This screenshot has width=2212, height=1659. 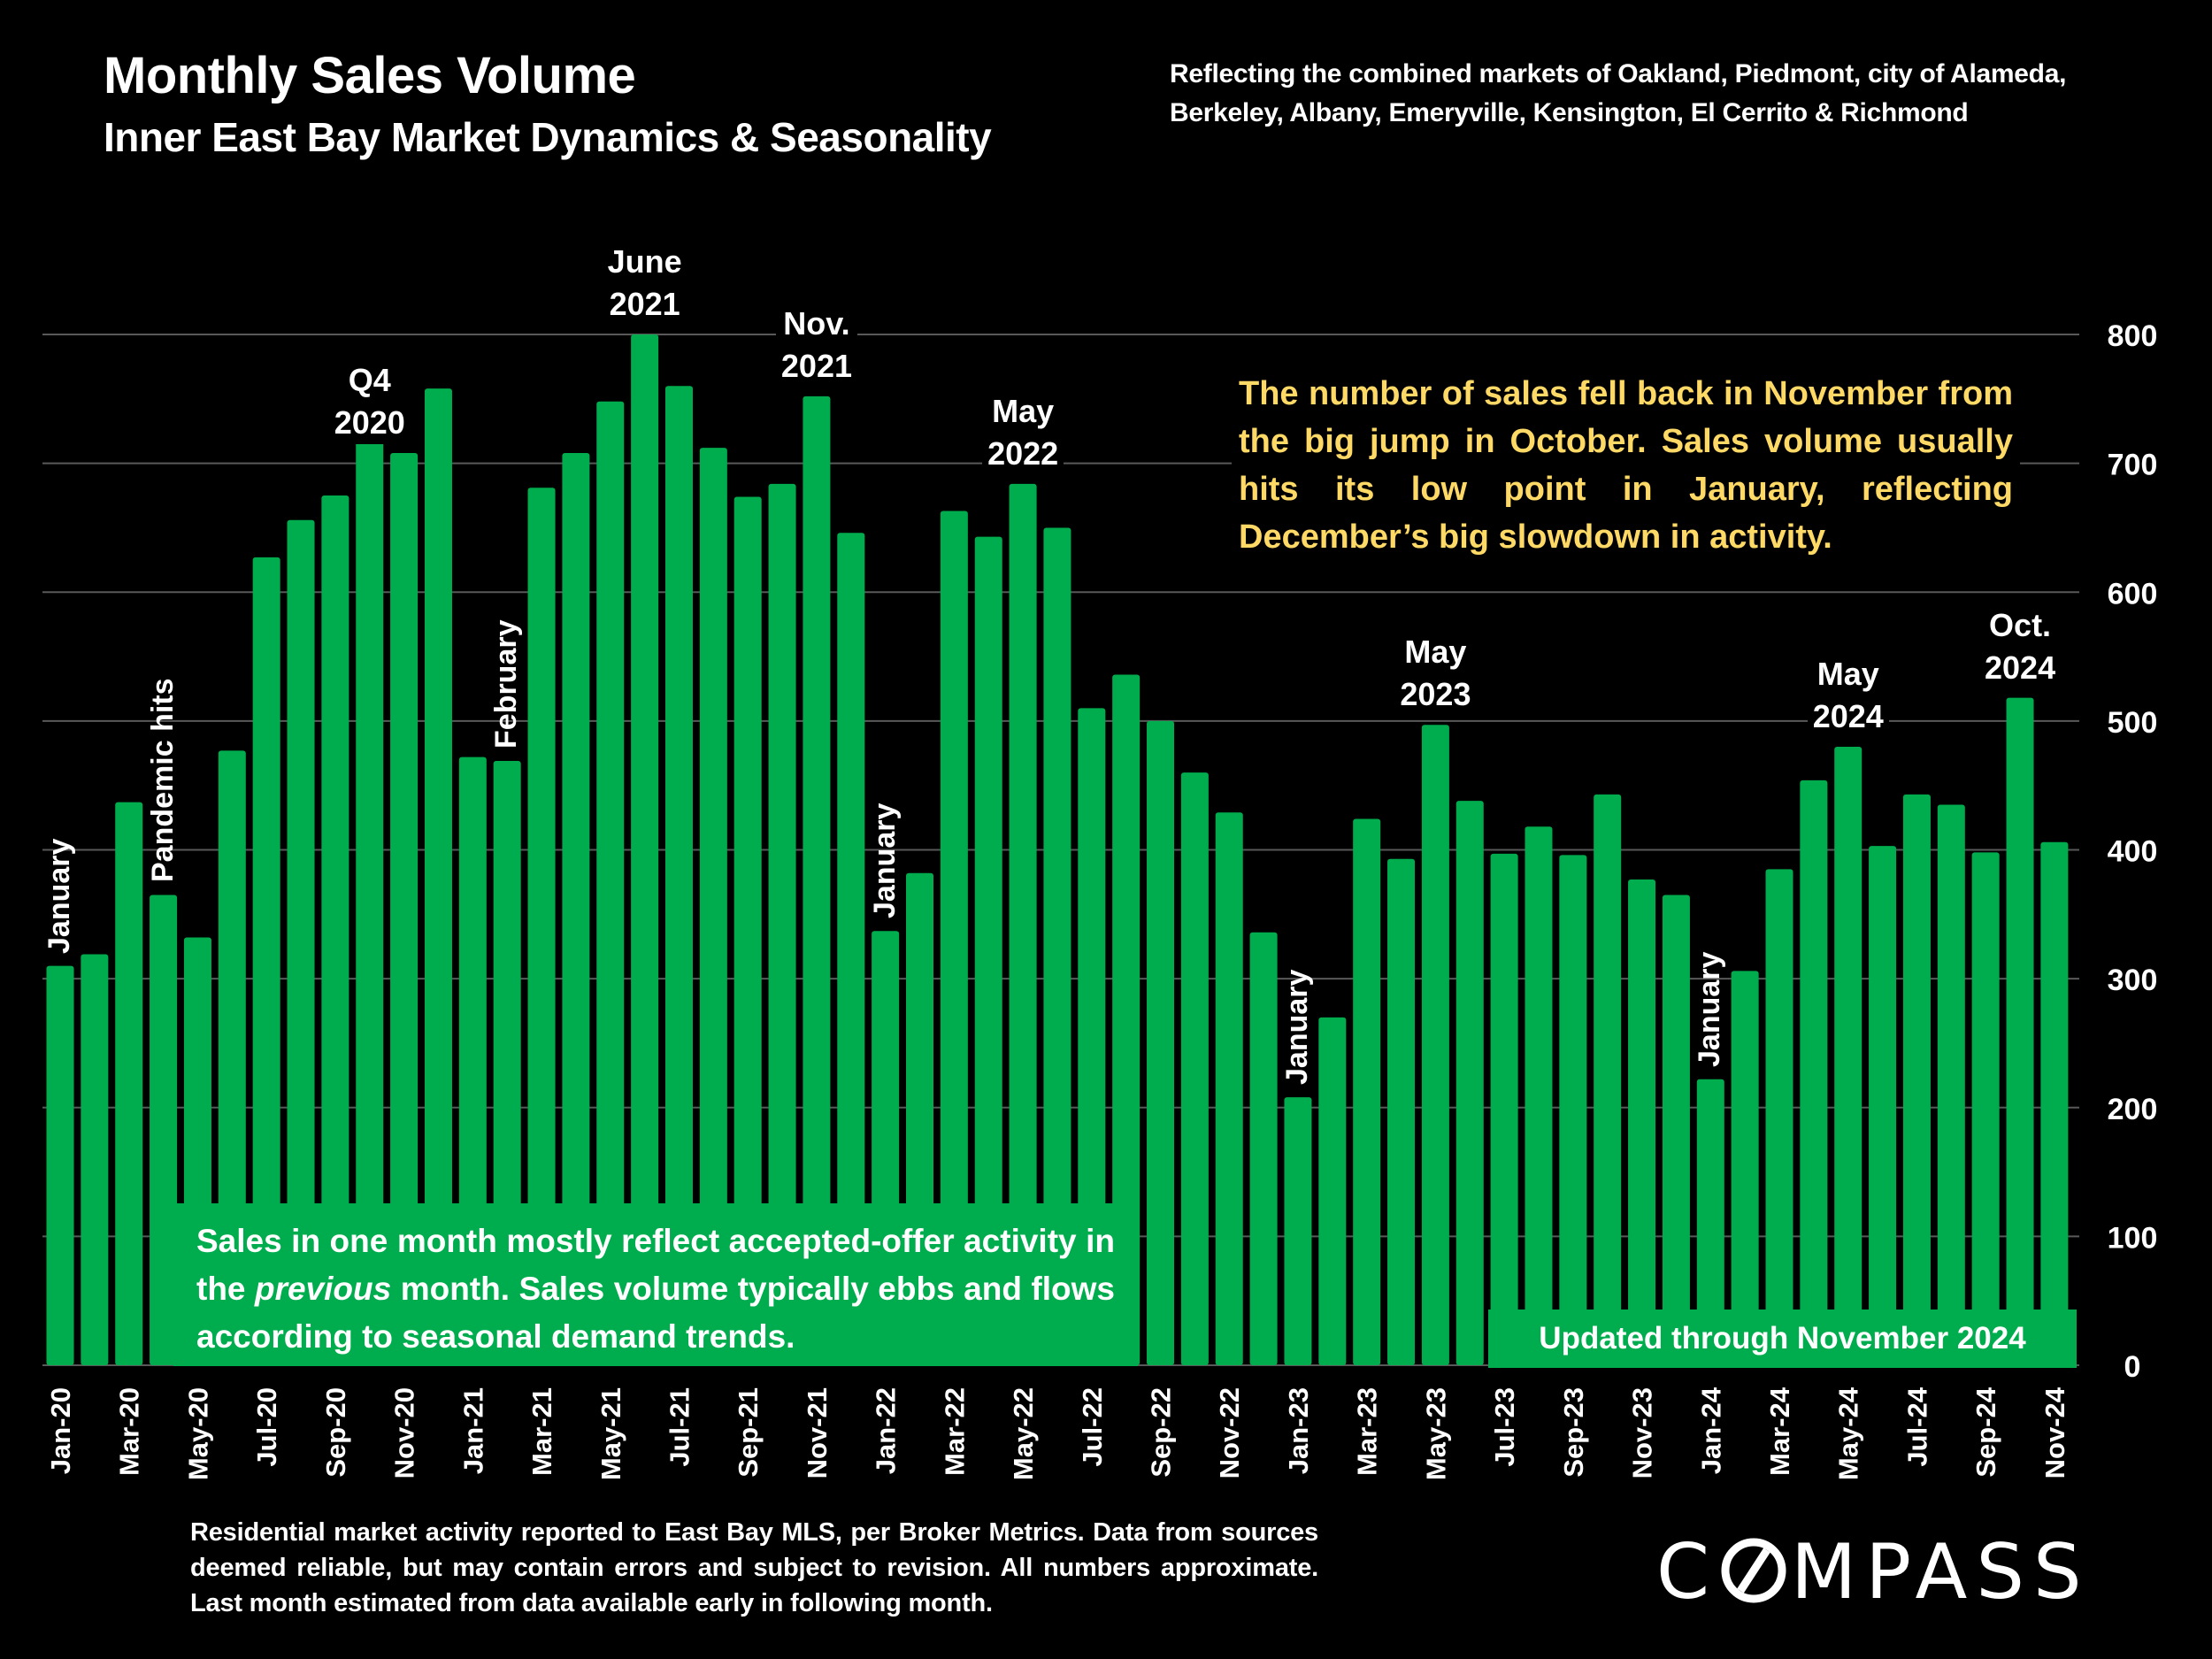 I want to click on x-tick-label: Nov-21, so click(x=818, y=1433).